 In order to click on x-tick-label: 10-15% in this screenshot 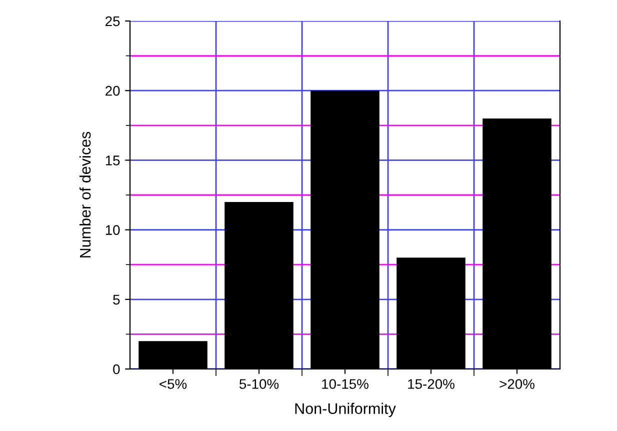, I will do `click(345, 384)`.